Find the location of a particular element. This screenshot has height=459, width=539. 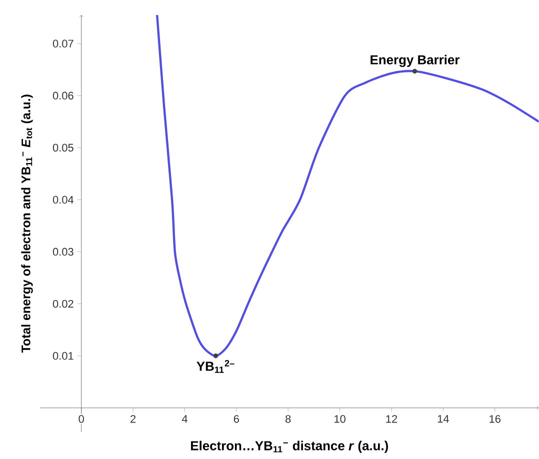

annotation: Energy Barrier is located at coordinates (415, 61).